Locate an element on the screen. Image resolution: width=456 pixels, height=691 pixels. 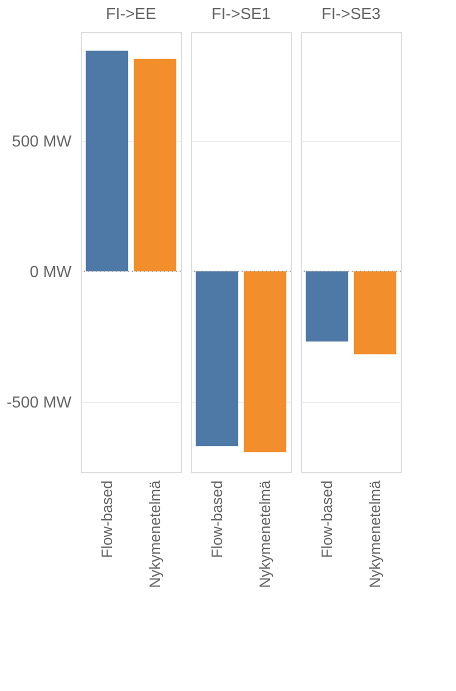
y-tick-label: -500 MW is located at coordinates (39, 403).